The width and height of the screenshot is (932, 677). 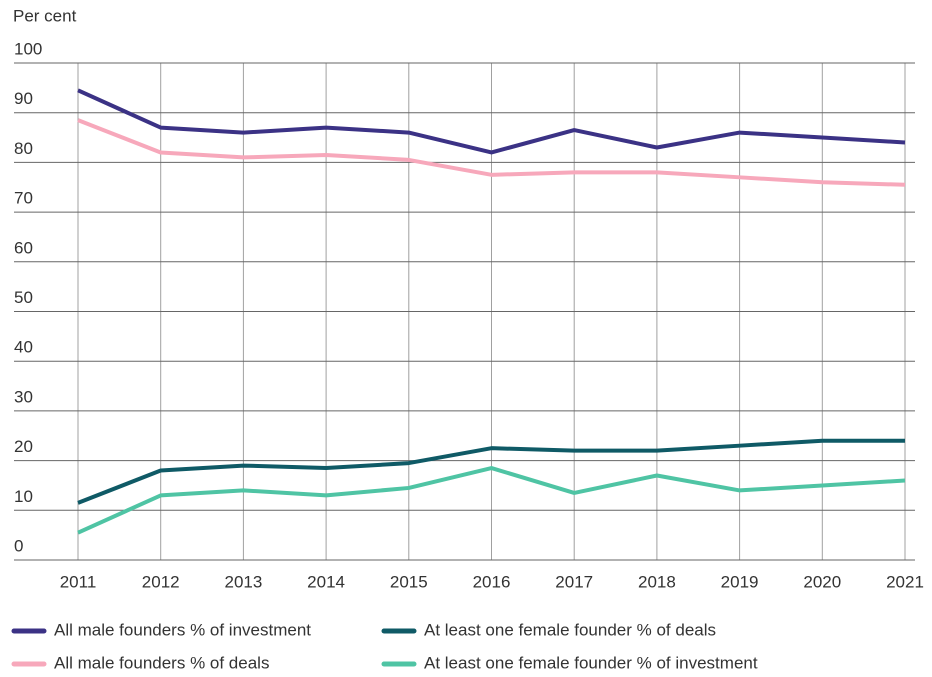 What do you see at coordinates (326, 581) in the screenshot?
I see `x-tick-label: 2014` at bounding box center [326, 581].